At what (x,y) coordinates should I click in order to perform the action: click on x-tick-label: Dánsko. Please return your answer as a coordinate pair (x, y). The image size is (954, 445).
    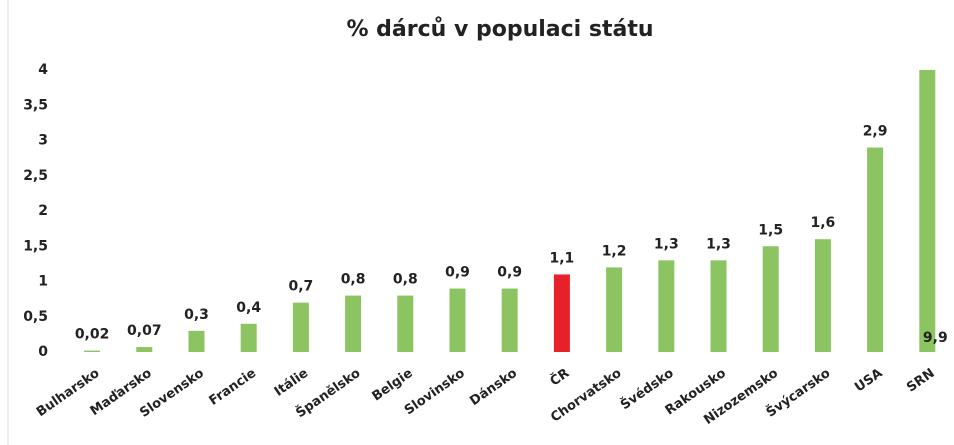
    Looking at the image, I should click on (493, 387).